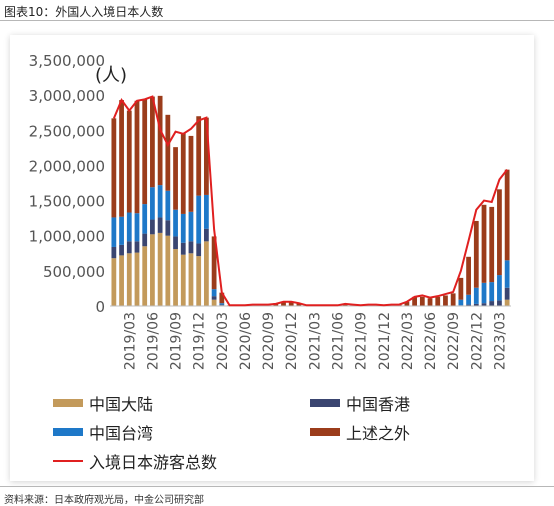  Describe the element at coordinates (269, 341) in the screenshot. I see `x-tick-label: 2020/09` at that location.